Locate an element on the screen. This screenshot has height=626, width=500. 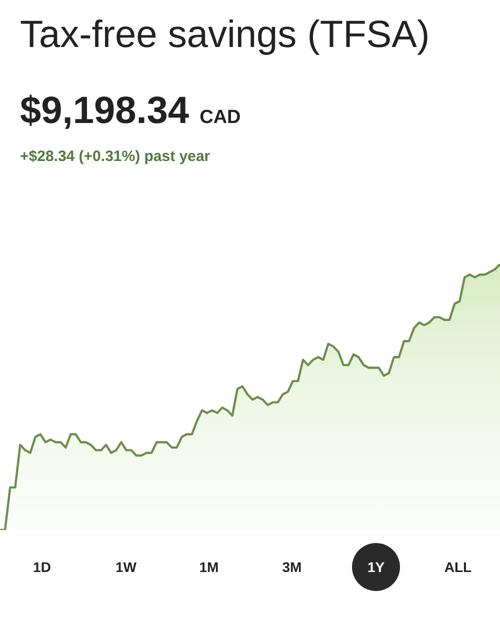
text: 3M is located at coordinates (292, 567).